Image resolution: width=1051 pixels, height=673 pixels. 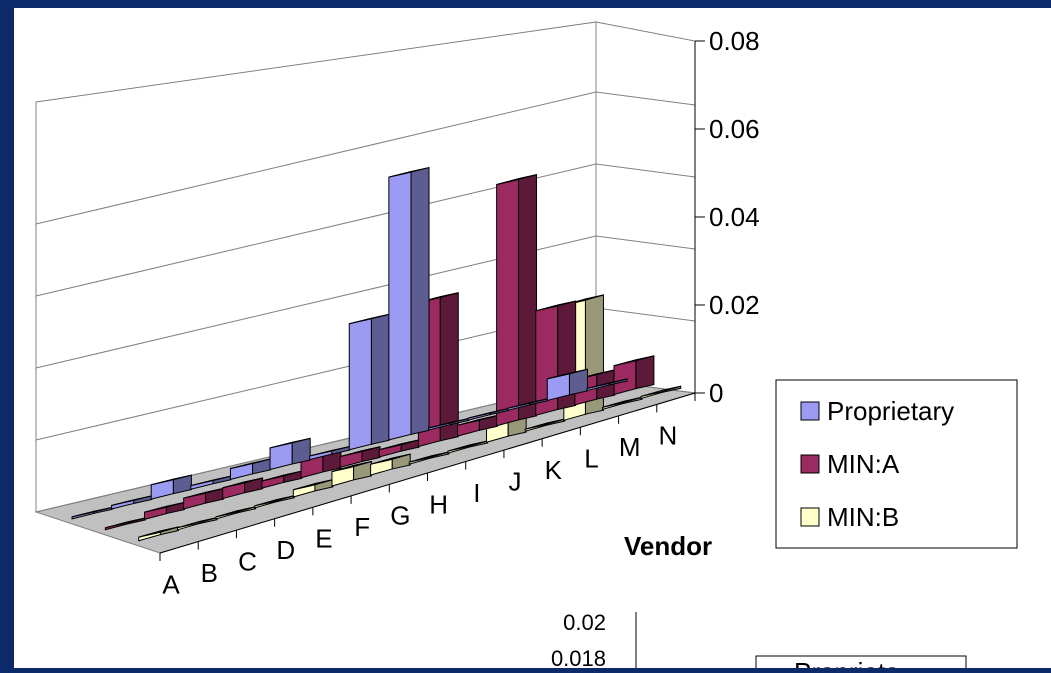 What do you see at coordinates (668, 436) in the screenshot?
I see `x-tick-label: N` at bounding box center [668, 436].